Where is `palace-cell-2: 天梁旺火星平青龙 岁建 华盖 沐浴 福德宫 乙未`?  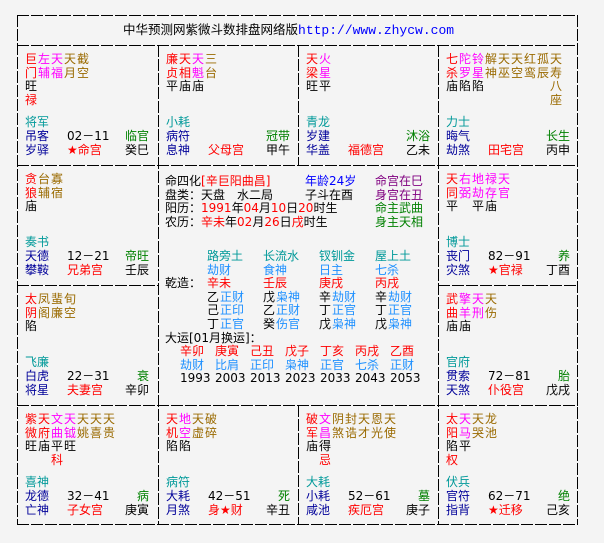 palace-cell-2: 天梁旺火星平青龙 岁建 华盖 沐浴 福德宫 乙未 is located at coordinates (368, 105).